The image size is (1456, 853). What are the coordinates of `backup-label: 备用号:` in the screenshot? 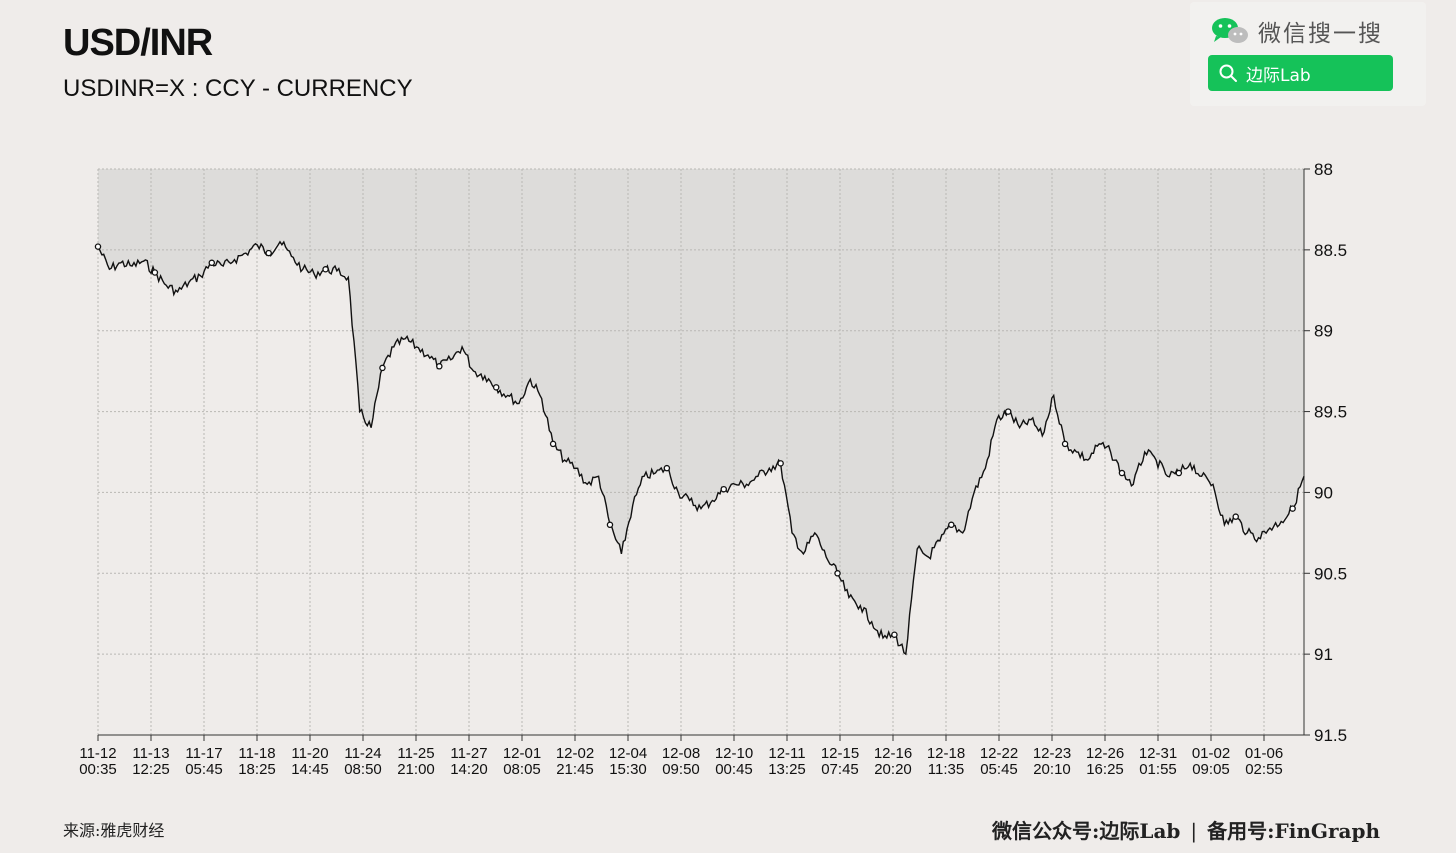 It's located at (1241, 831).